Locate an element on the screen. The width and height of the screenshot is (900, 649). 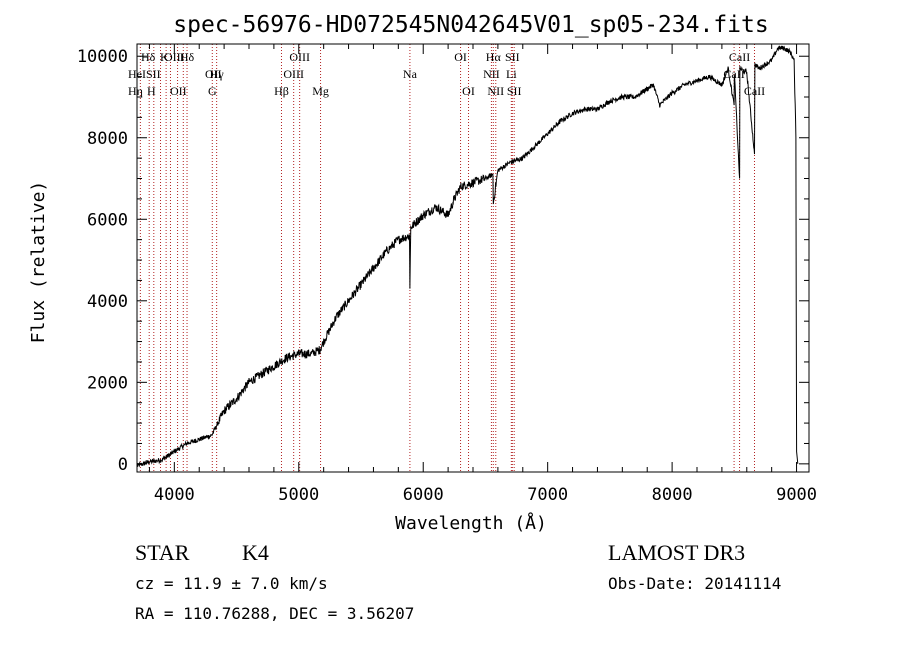
redshift-cz: cz = 11.9 ± 7.0 km/s is located at coordinates (231, 583).